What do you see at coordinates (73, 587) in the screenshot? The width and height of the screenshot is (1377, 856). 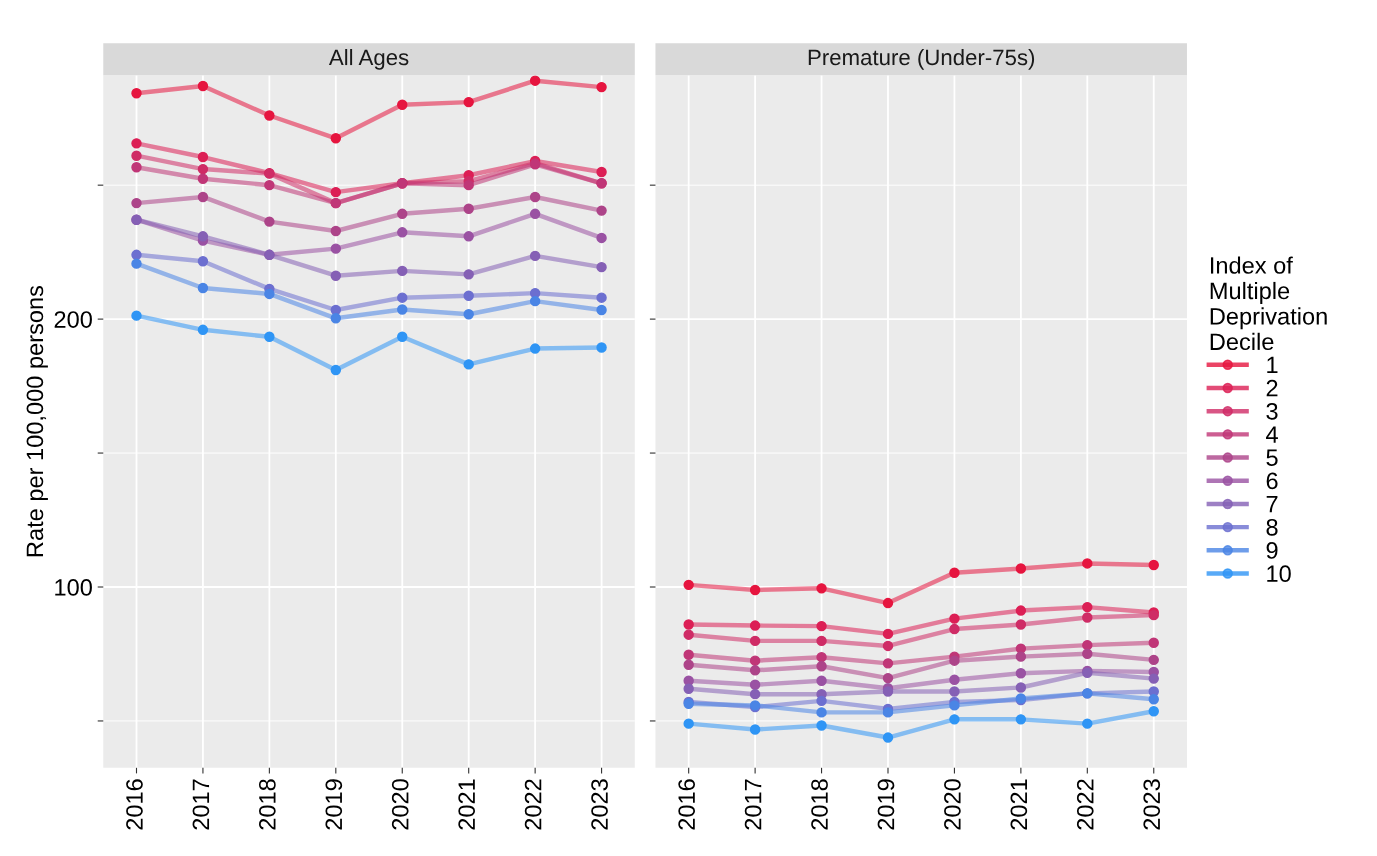 I see `y-tick-label: 100` at bounding box center [73, 587].